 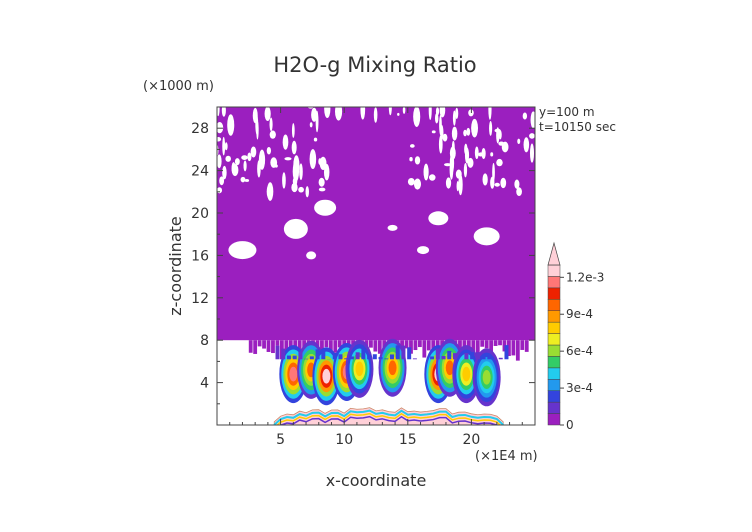 What do you see at coordinates (579, 314) in the screenshot?
I see `colorbar-tick-label: 9e-4` at bounding box center [579, 314].